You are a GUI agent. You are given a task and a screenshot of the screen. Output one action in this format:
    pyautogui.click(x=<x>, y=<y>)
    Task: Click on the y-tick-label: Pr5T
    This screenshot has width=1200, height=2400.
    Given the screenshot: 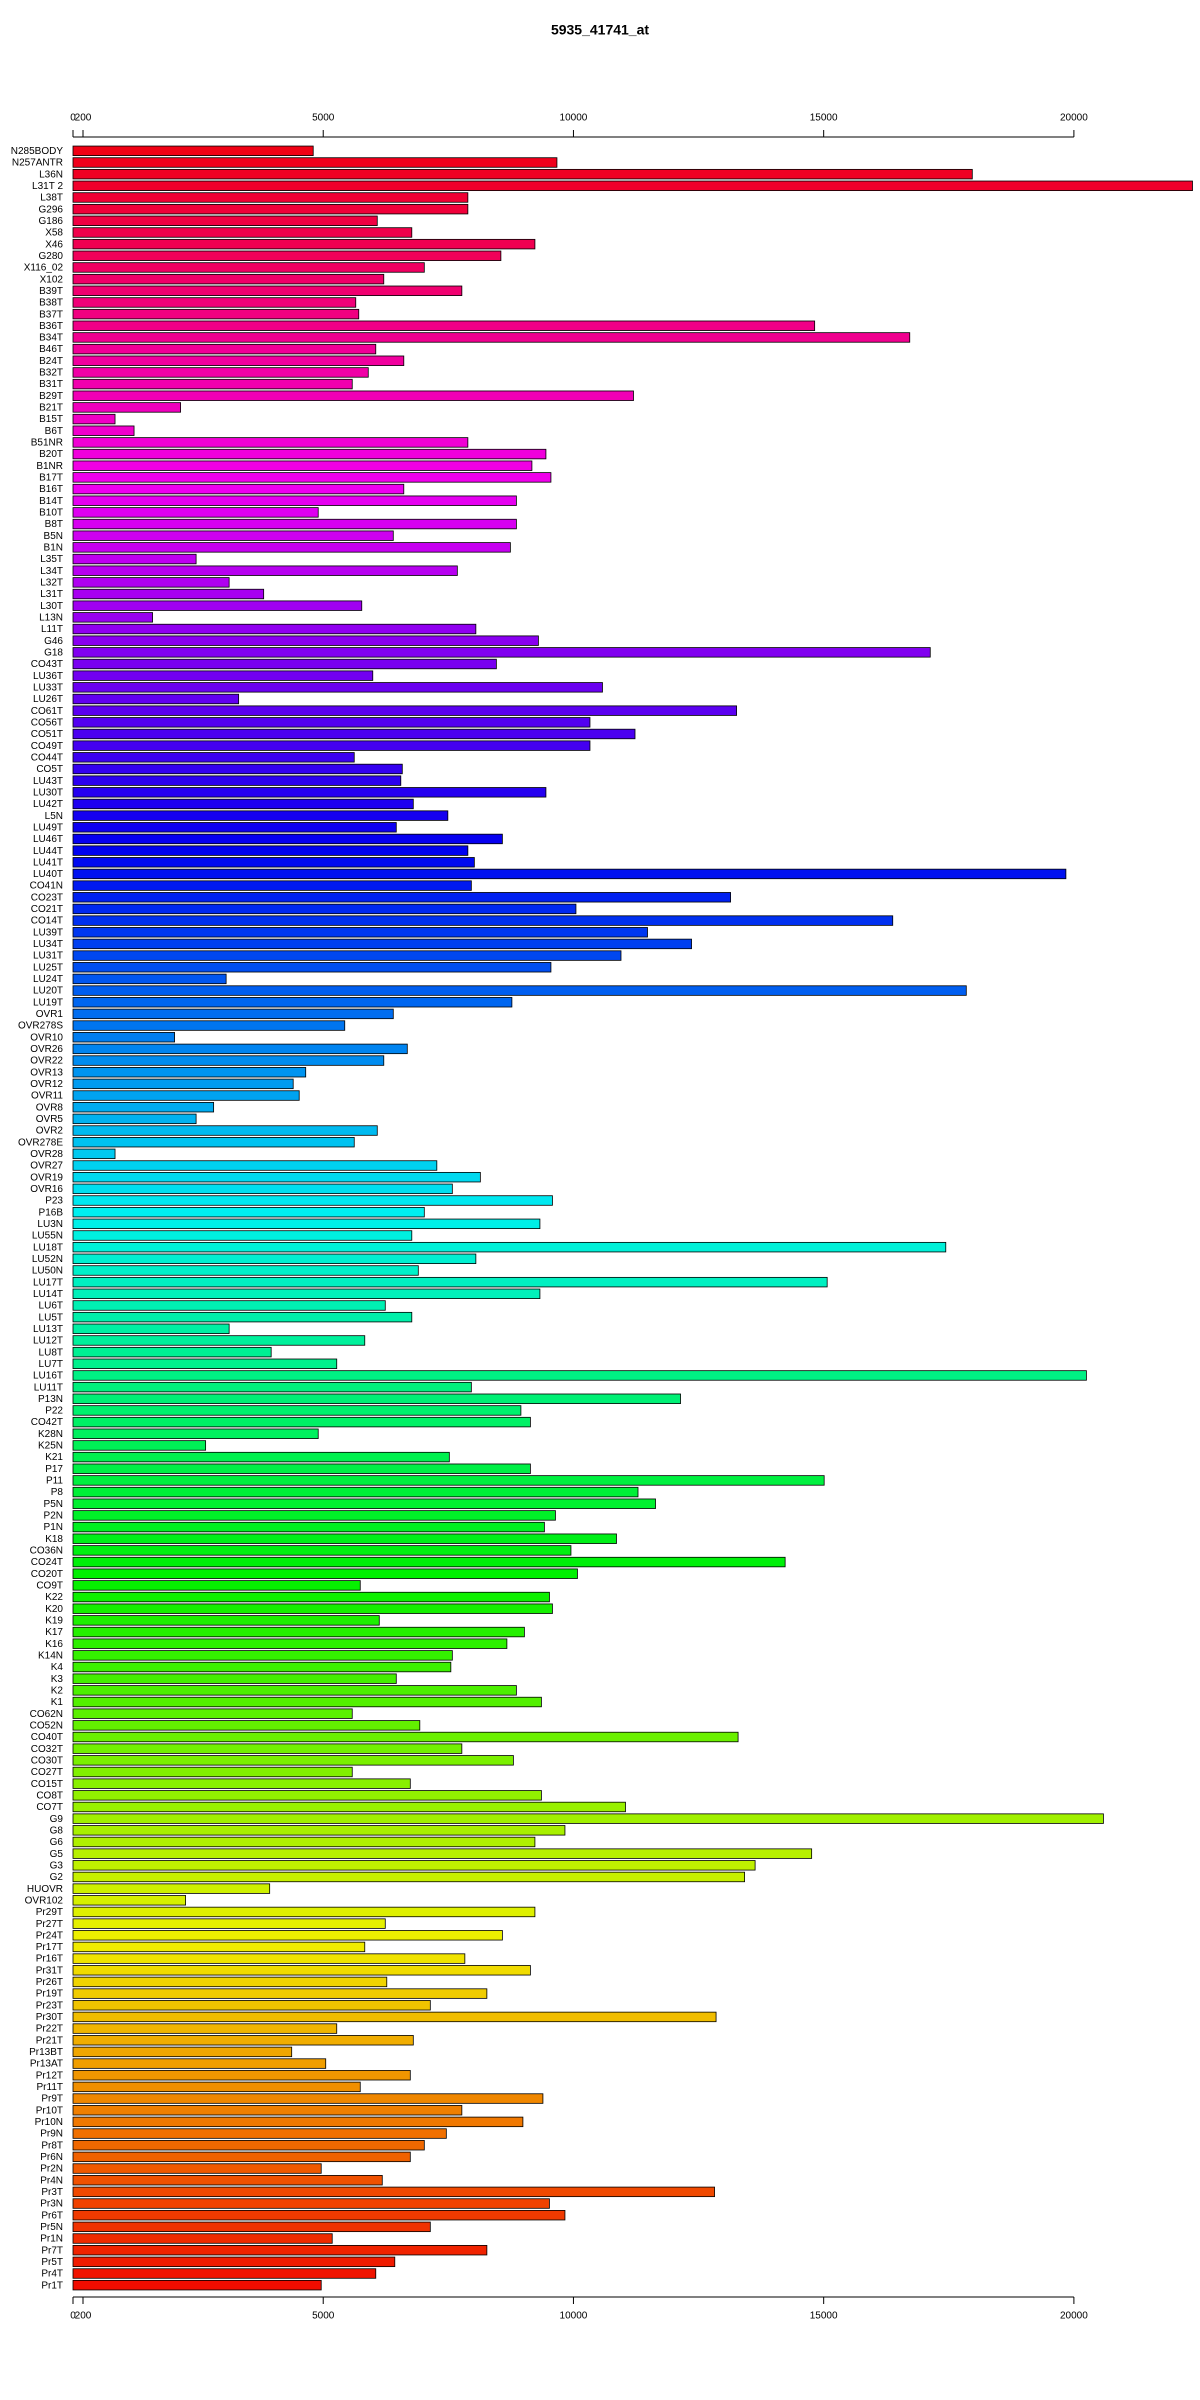 What is the action you would take?
    pyautogui.click(x=52, y=2262)
    